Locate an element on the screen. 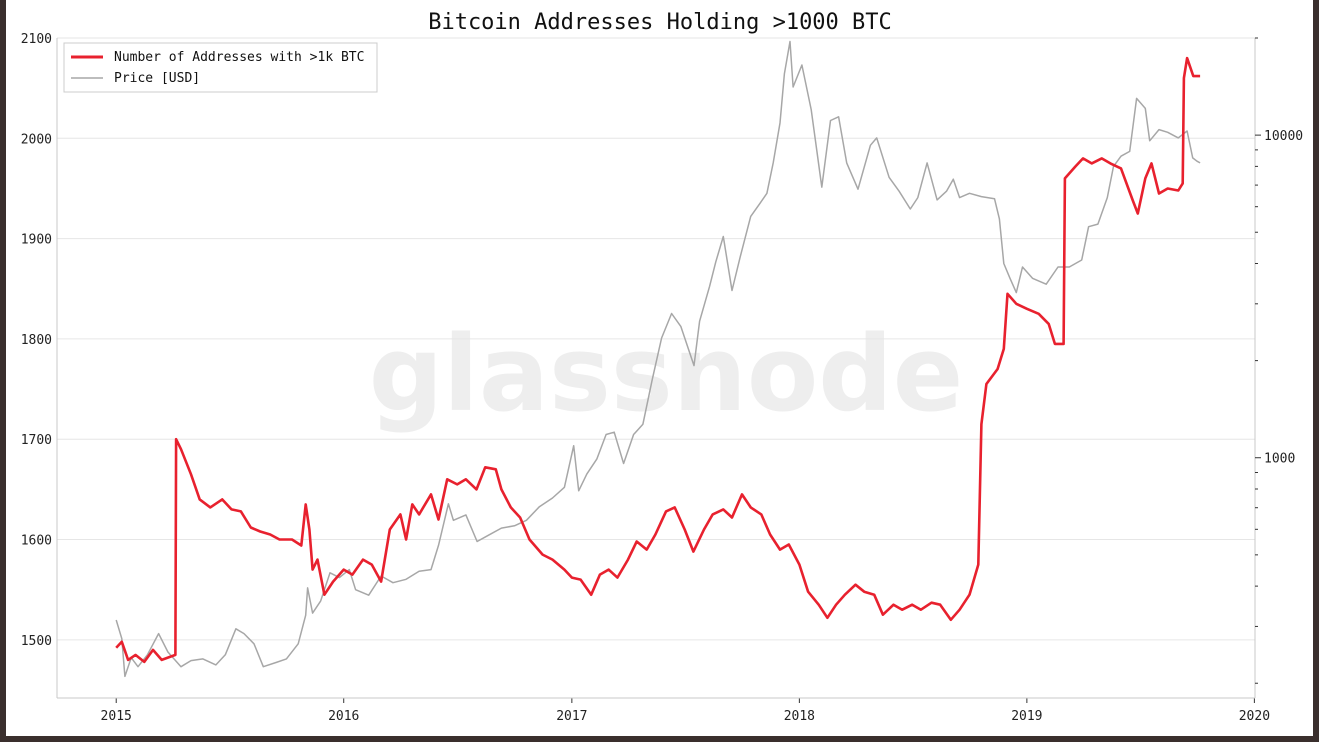 The height and width of the screenshot is (742, 1319). y-tick-label-left: 1500 is located at coordinates (36, 641).